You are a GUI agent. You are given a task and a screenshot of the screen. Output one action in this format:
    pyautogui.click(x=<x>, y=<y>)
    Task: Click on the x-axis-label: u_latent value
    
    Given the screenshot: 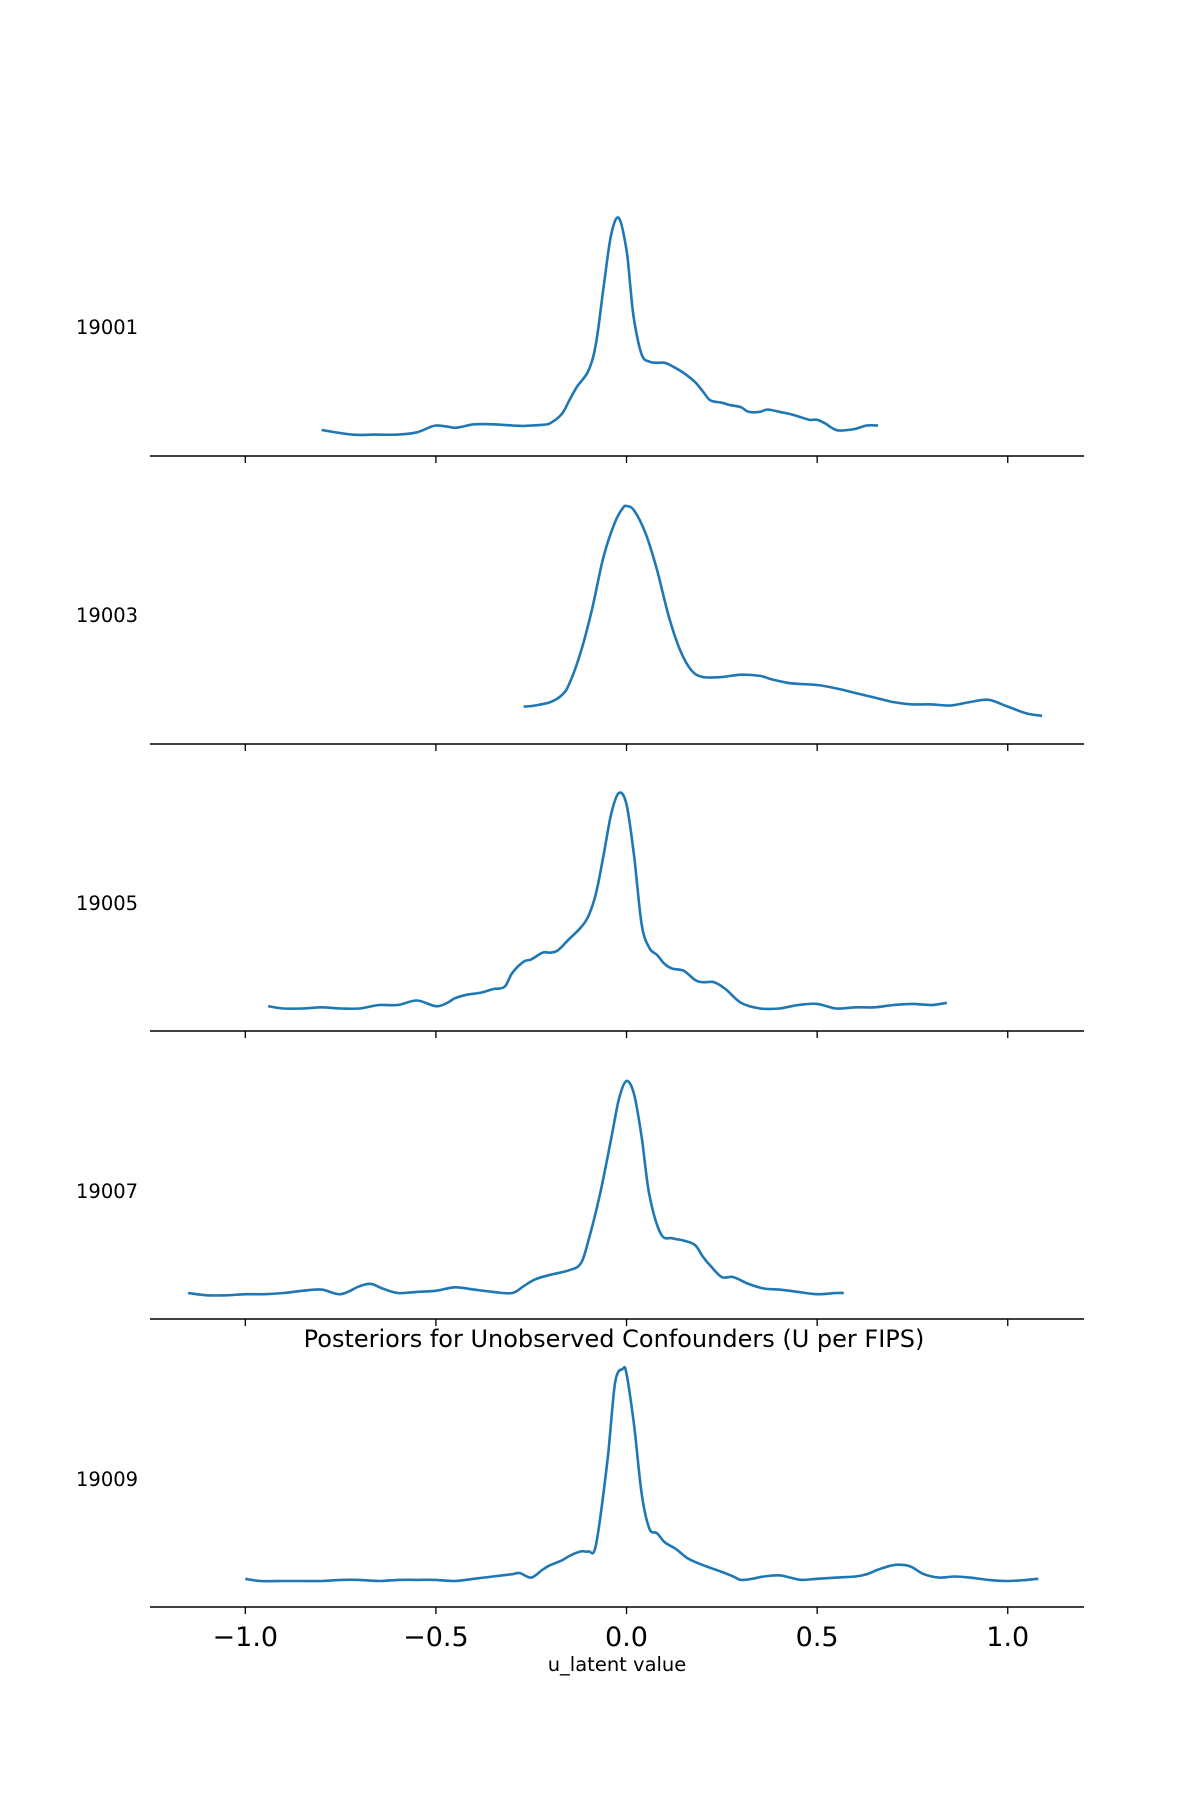 What is the action you would take?
    pyautogui.click(x=617, y=1664)
    